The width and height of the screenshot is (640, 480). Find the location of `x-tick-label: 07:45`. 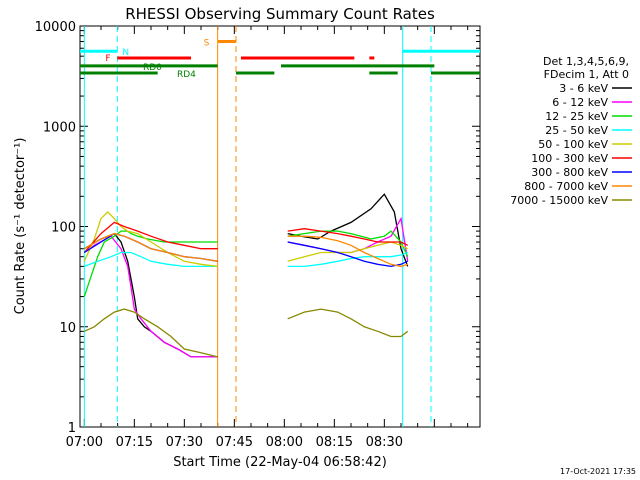

x-tick-label: 07:45 is located at coordinates (234, 442).